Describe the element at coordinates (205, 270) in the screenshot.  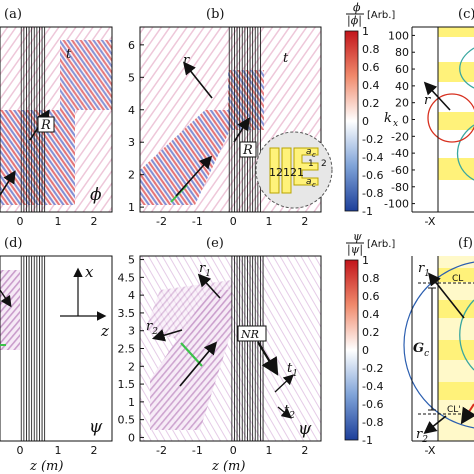
I see `panel-e-r1: r1` at that location.